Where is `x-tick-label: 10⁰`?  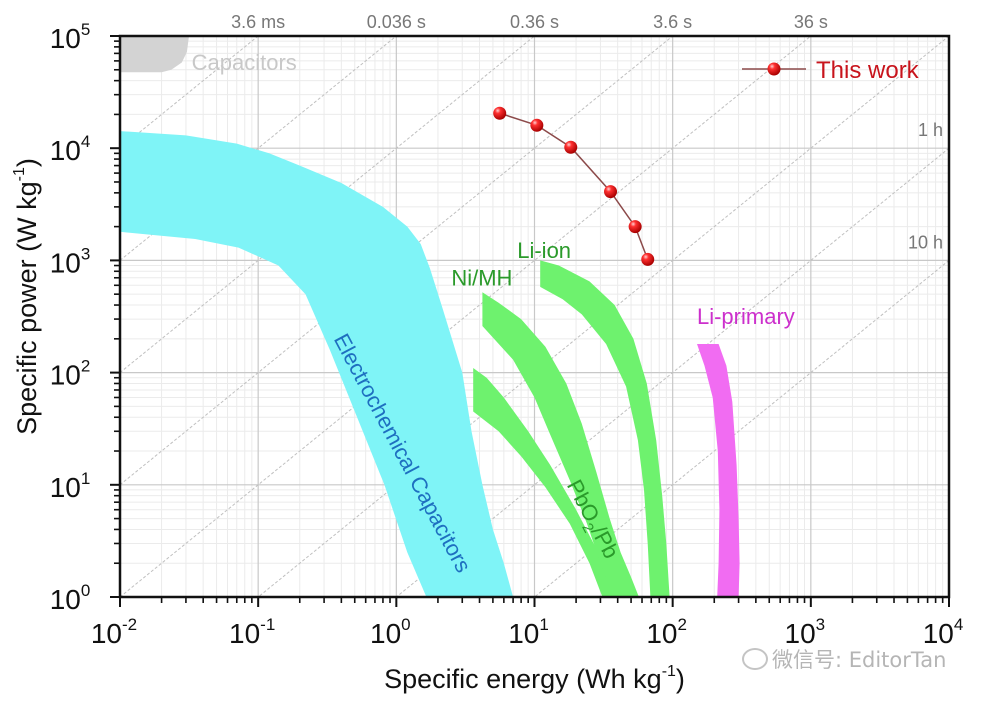
x-tick-label: 10⁰ is located at coordinates (390, 632).